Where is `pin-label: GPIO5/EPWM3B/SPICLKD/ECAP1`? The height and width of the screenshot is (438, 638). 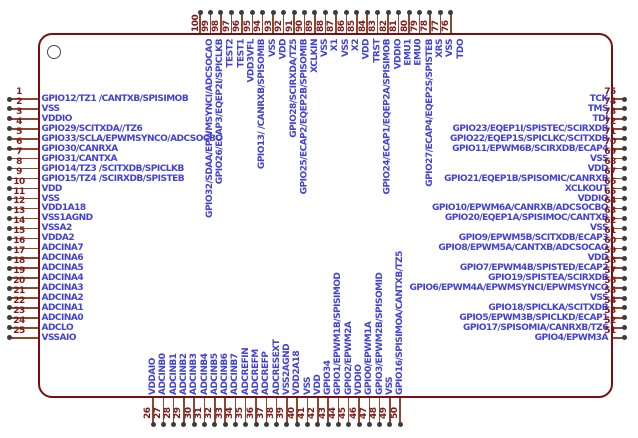
pin-label: GPIO5/EPWM3B/SPICLKD/ECAP1 is located at coordinates (533, 317).